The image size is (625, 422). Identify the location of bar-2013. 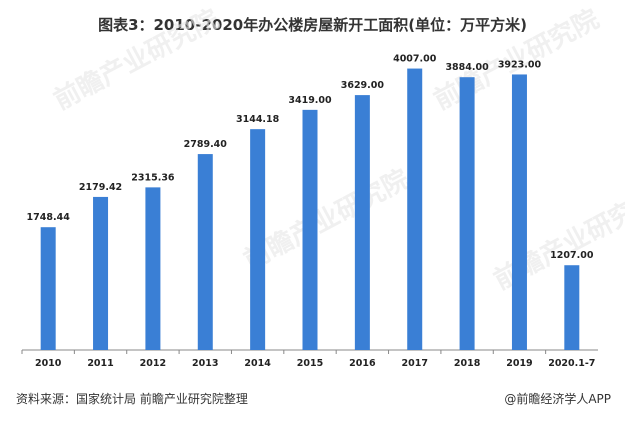
(205, 252).